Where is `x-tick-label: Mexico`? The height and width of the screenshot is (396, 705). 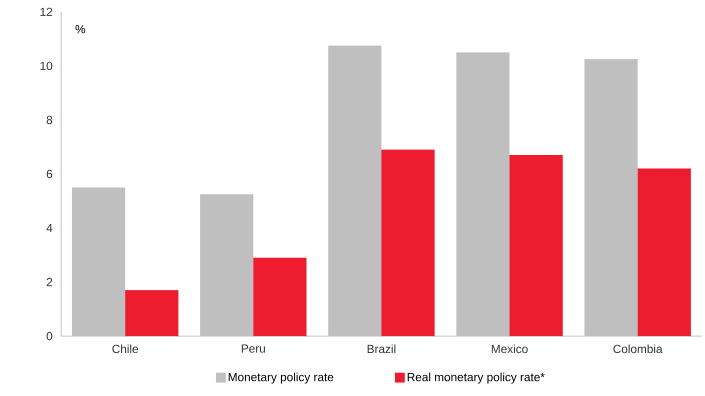
x-tick-label: Mexico is located at coordinates (510, 349).